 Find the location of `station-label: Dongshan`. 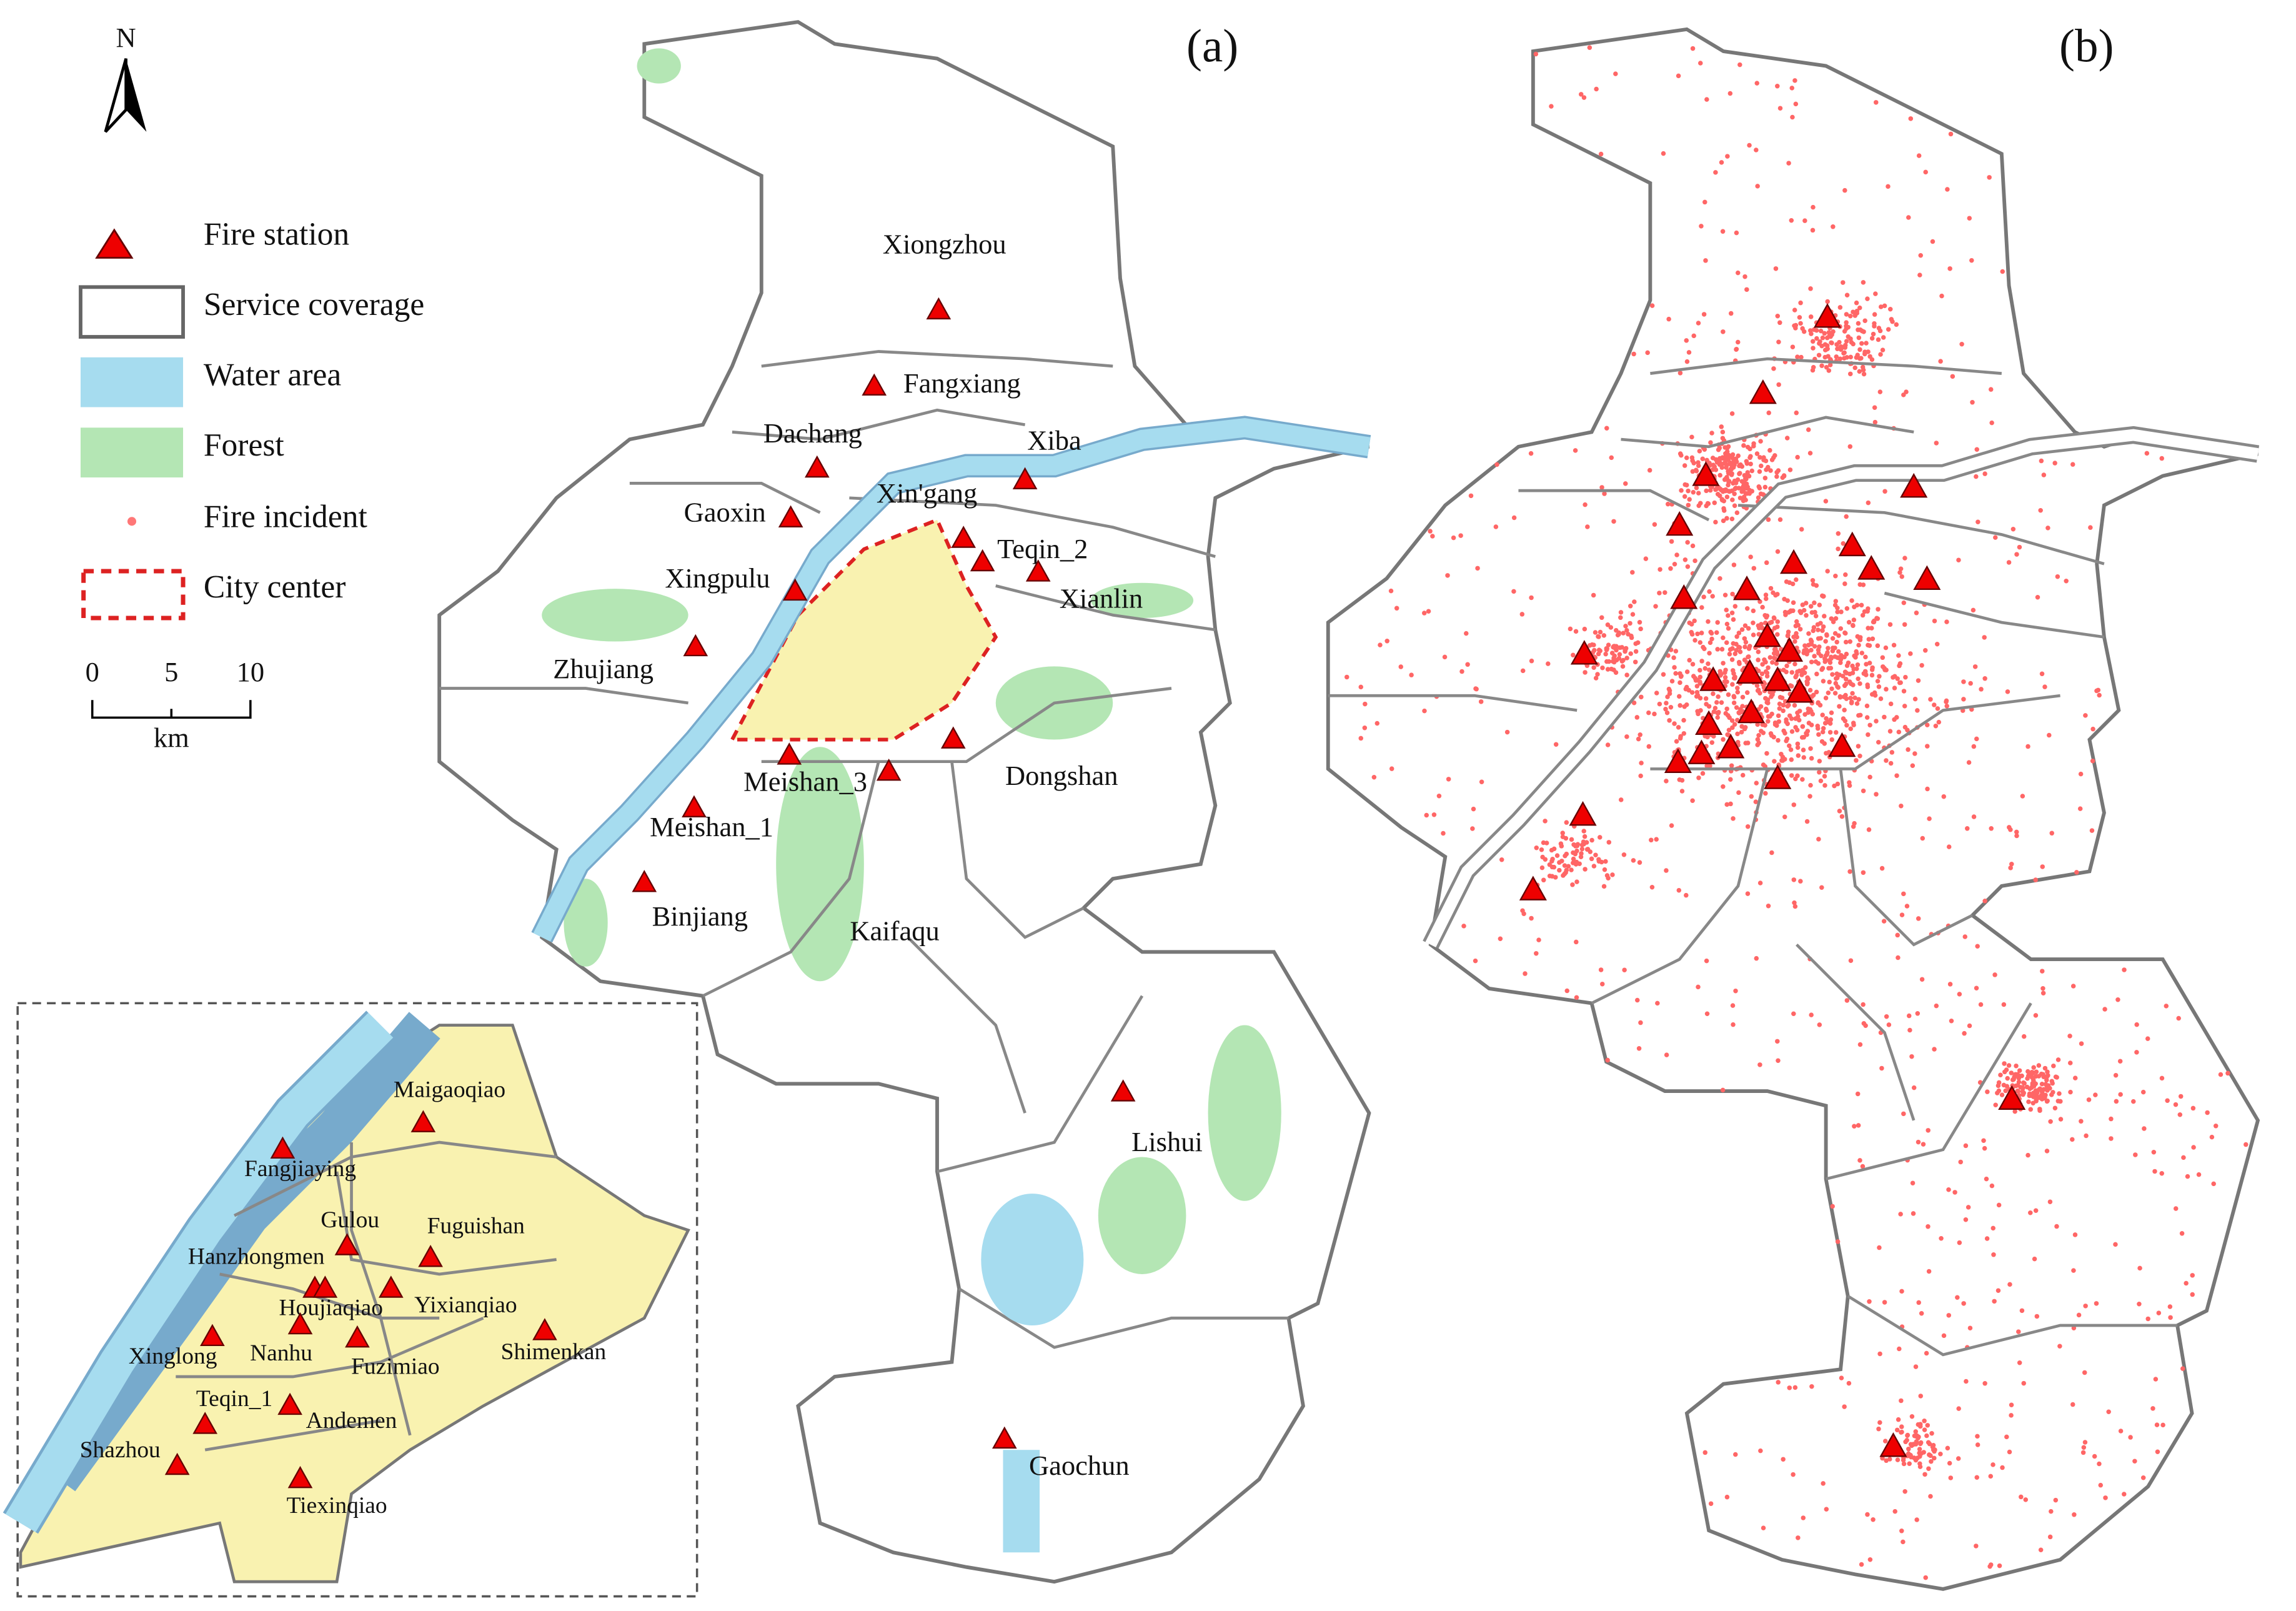

station-label: Dongshan is located at coordinates (1061, 775).